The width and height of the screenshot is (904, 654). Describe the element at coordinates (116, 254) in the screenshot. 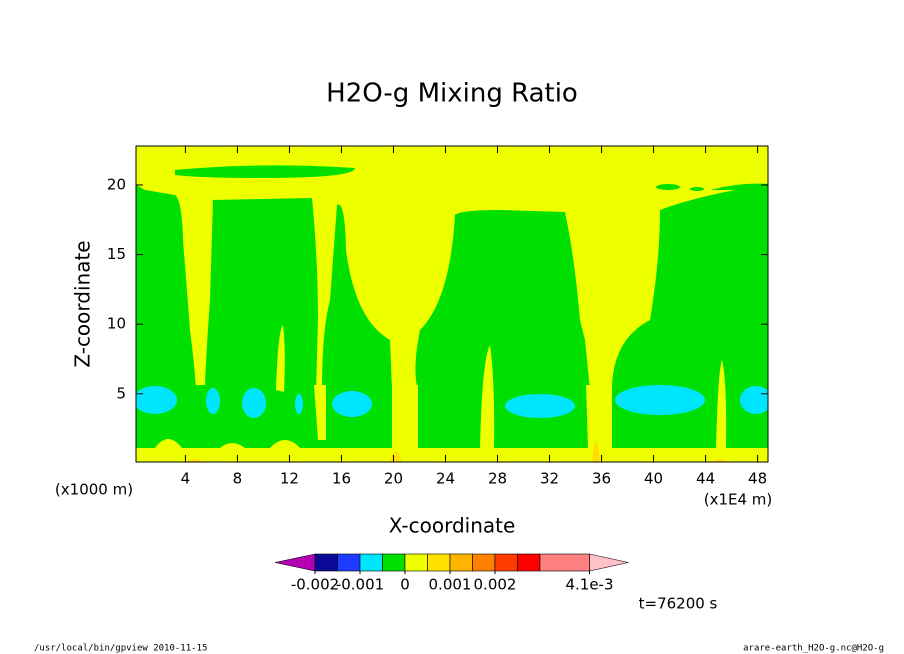

I see `y-tick-label: 15` at that location.